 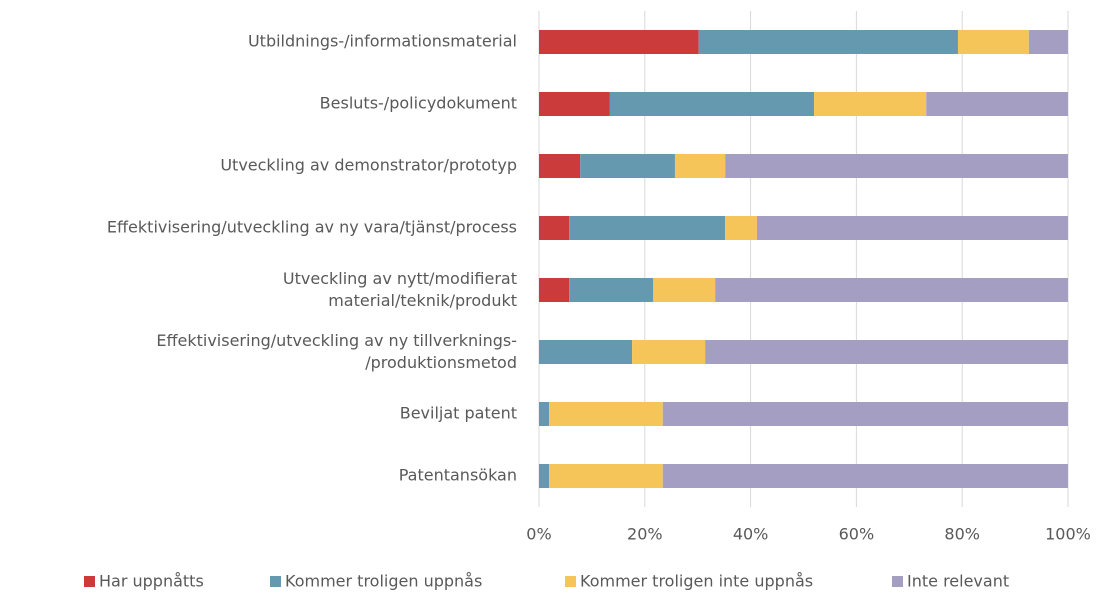 I want to click on x-tick-label: 40%, so click(x=751, y=534).